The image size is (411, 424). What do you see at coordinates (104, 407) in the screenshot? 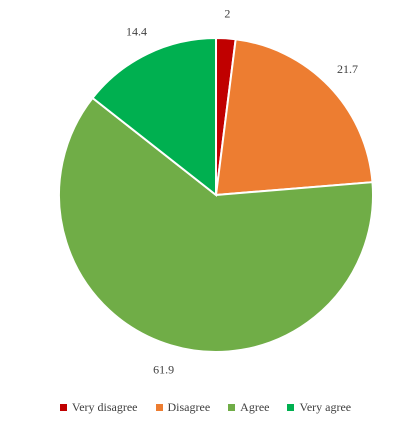
I see `legend-label-very-disagree: Very disagree` at bounding box center [104, 407].